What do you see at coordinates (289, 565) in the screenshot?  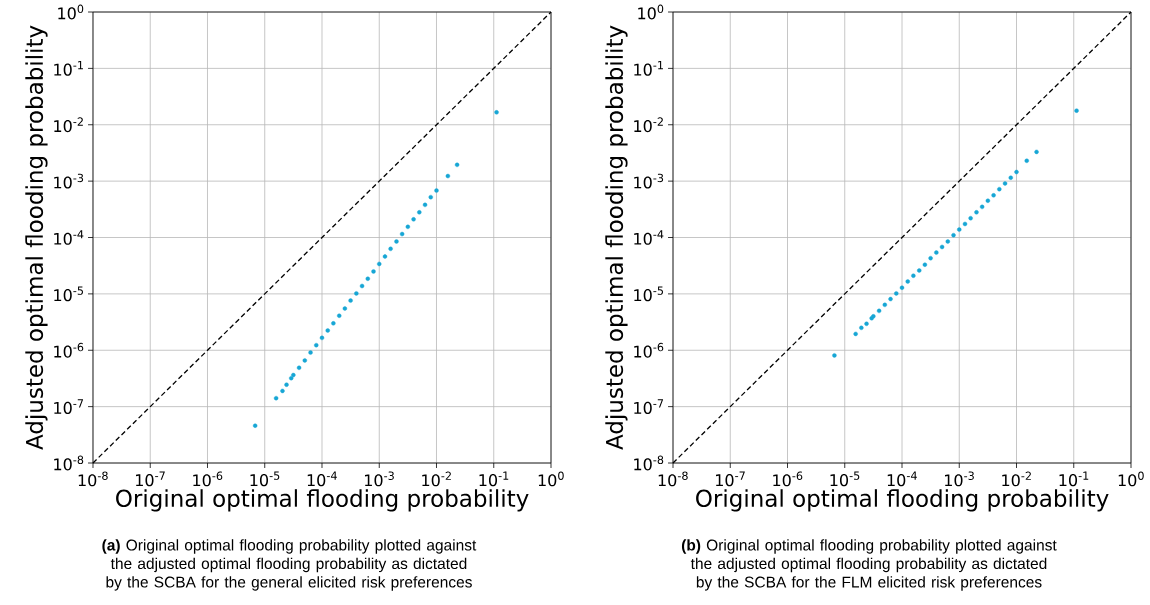 I see `text: (a) Original optimal flooding probability plotted against the adjusted optimal flooding probability as dictated by the SCBA for the general elicited risk preferences` at bounding box center [289, 565].